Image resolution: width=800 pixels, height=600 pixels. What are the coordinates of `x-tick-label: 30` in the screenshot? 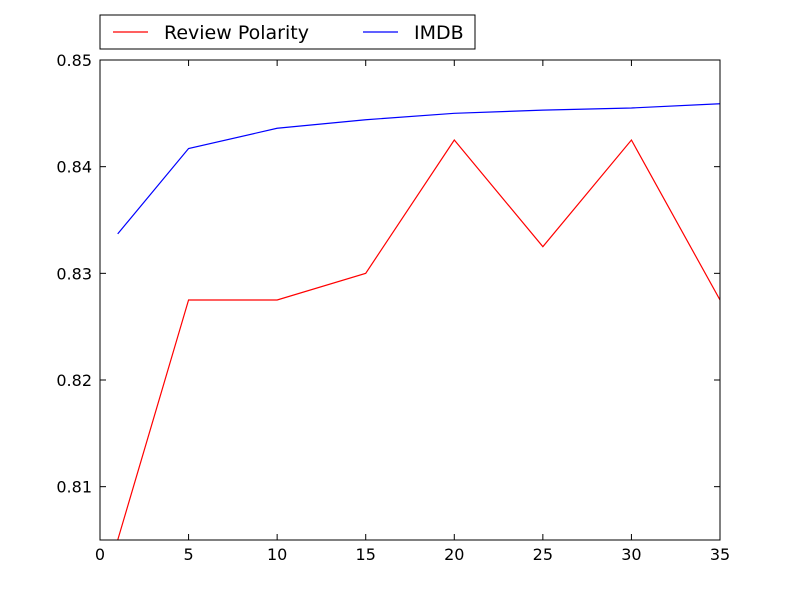 It's located at (631, 554).